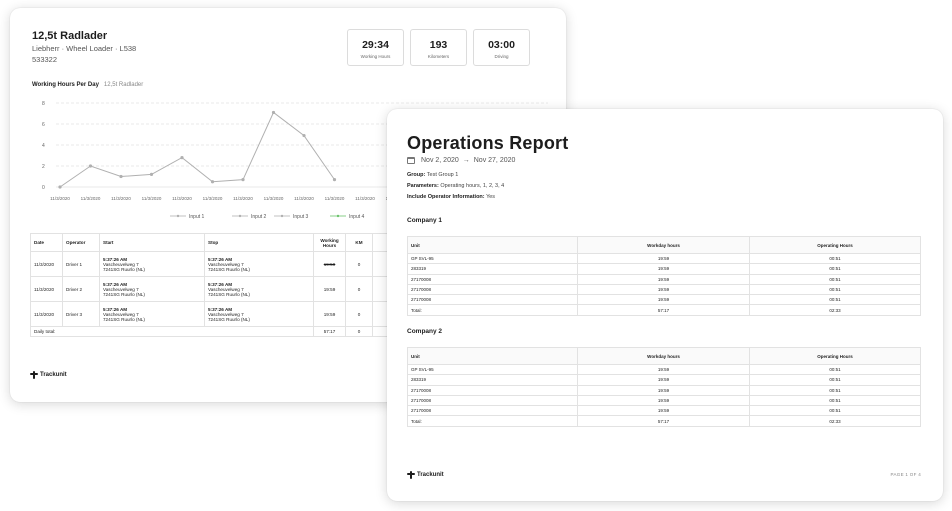 The height and width of the screenshot is (511, 952). Describe the element at coordinates (84, 48) in the screenshot. I see `asset-subtitle: Liebherr · Wheel Loader · L538` at that location.